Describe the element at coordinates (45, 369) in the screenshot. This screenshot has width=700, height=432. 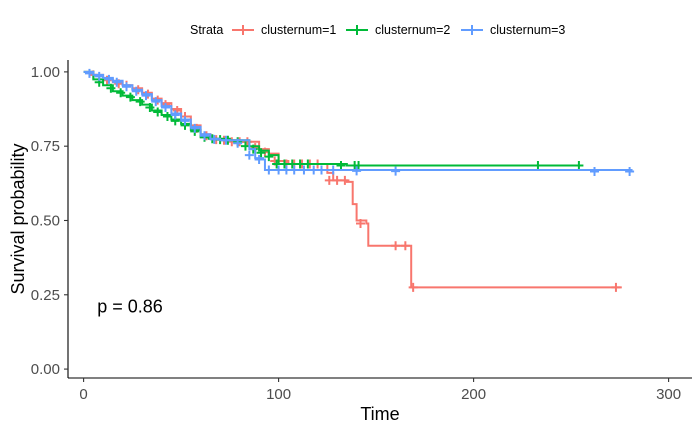
I see `y-tick-label: 0.00` at that location.